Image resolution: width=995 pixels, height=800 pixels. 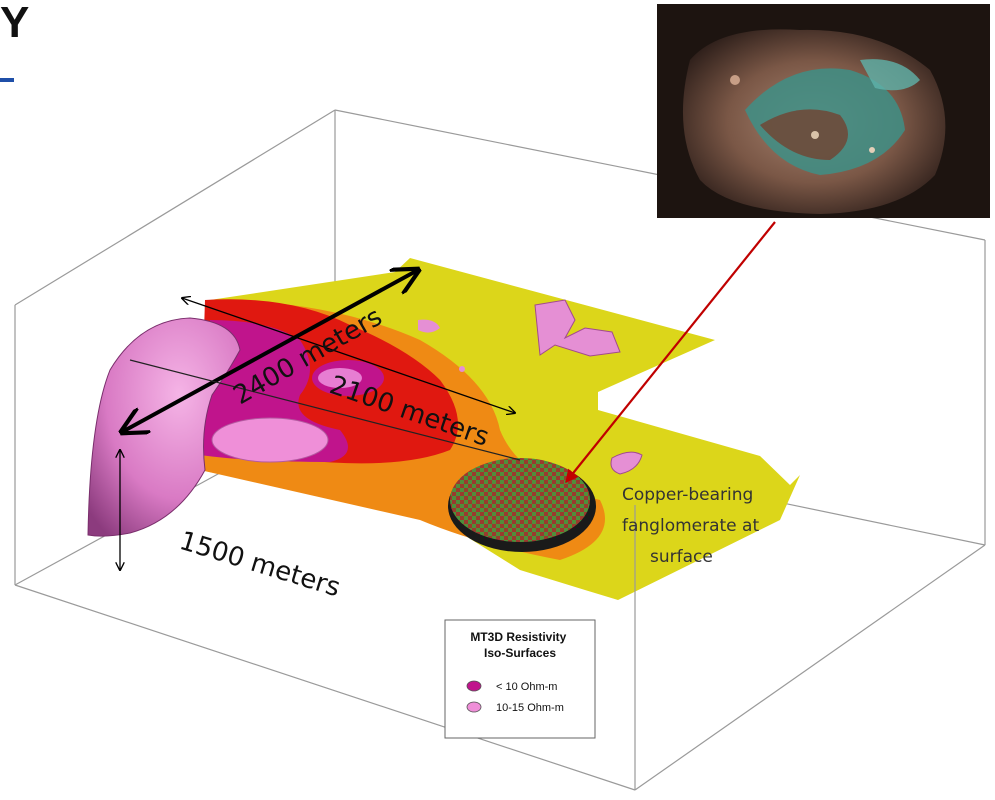 I want to click on legend-item-label: < 10 Ohm-m, so click(x=526, y=687).